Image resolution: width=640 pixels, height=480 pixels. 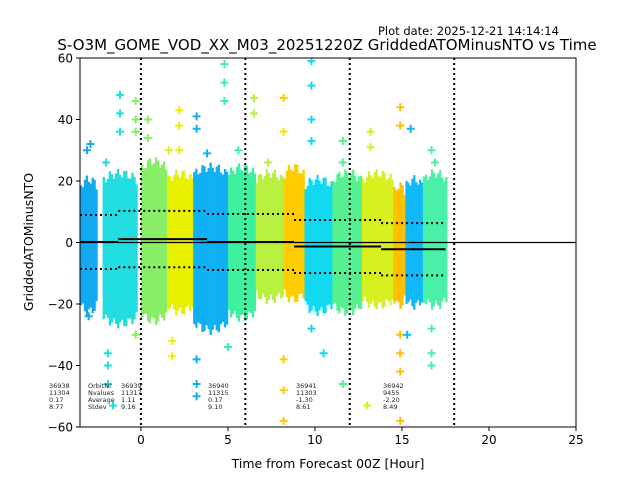 I want to click on x-tick-label: 20, so click(x=488, y=440).